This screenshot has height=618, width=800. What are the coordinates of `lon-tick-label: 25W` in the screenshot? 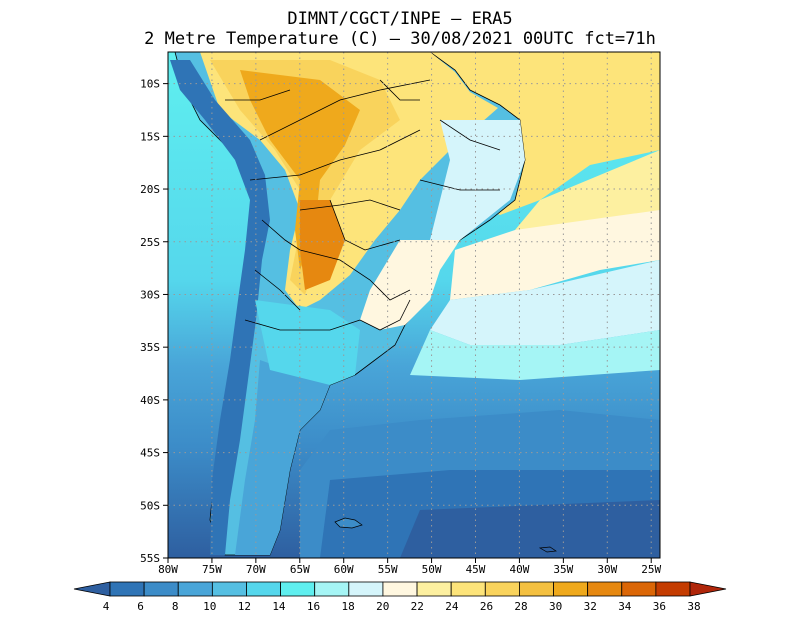 It's located at (651, 569).